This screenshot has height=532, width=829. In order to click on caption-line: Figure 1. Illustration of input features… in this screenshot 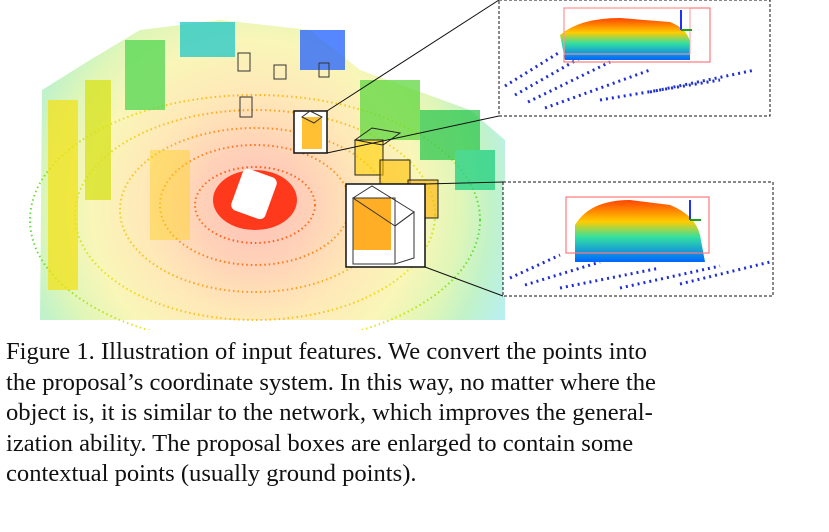, I will do `click(326, 351)`.